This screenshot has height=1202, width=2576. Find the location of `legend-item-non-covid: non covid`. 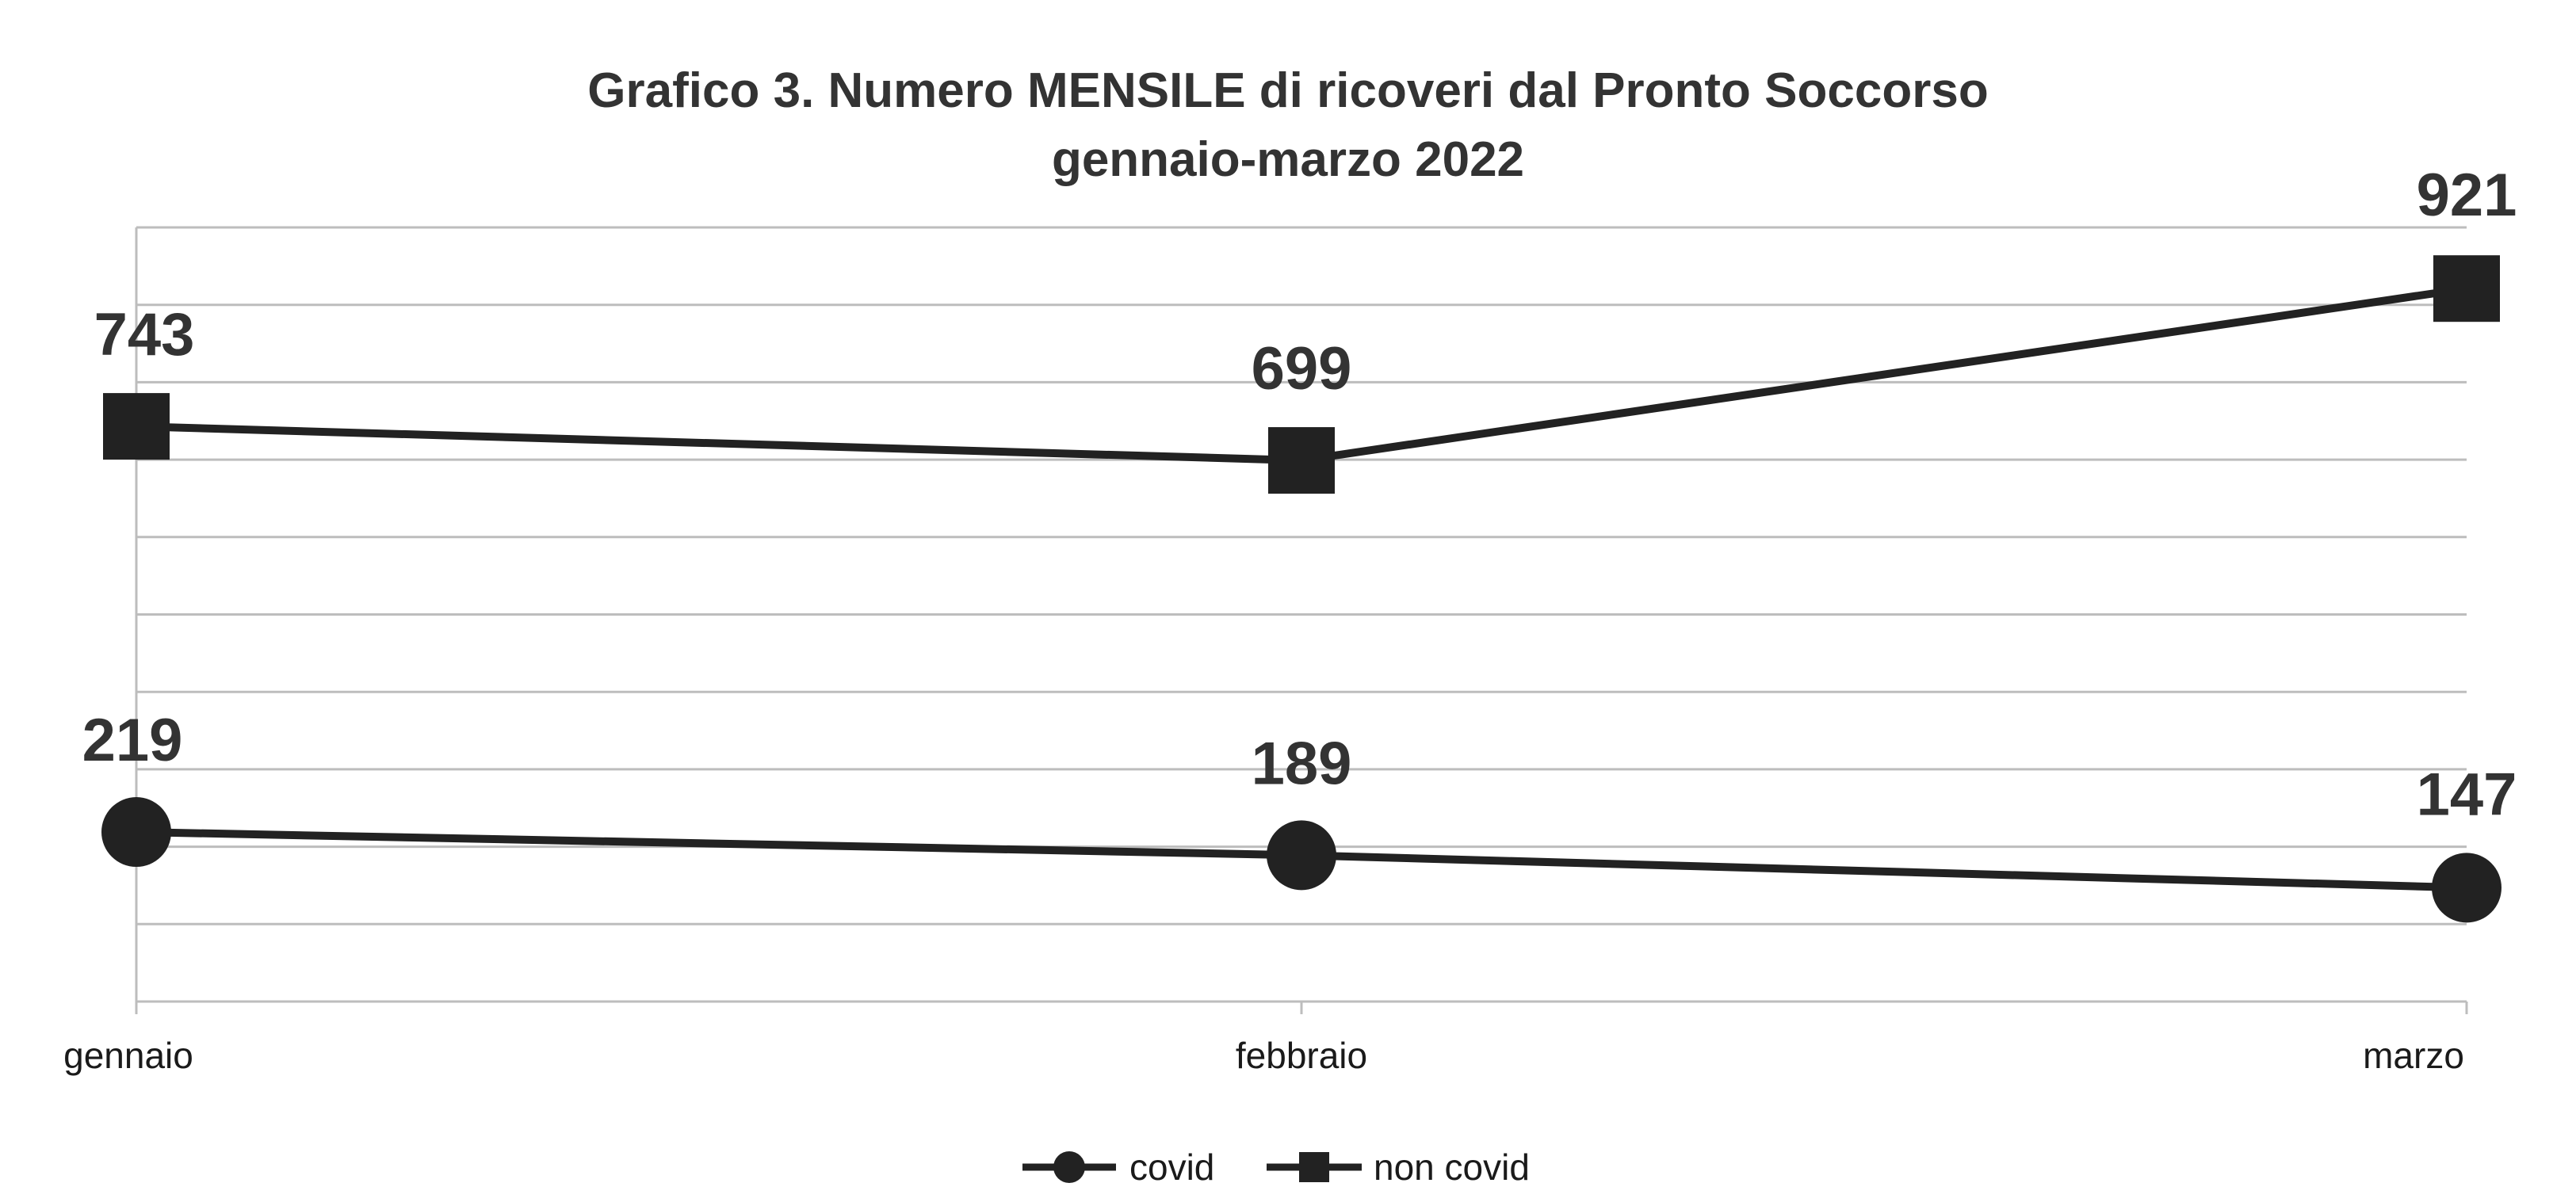

legend-item-non-covid: non covid is located at coordinates (1398, 1167).